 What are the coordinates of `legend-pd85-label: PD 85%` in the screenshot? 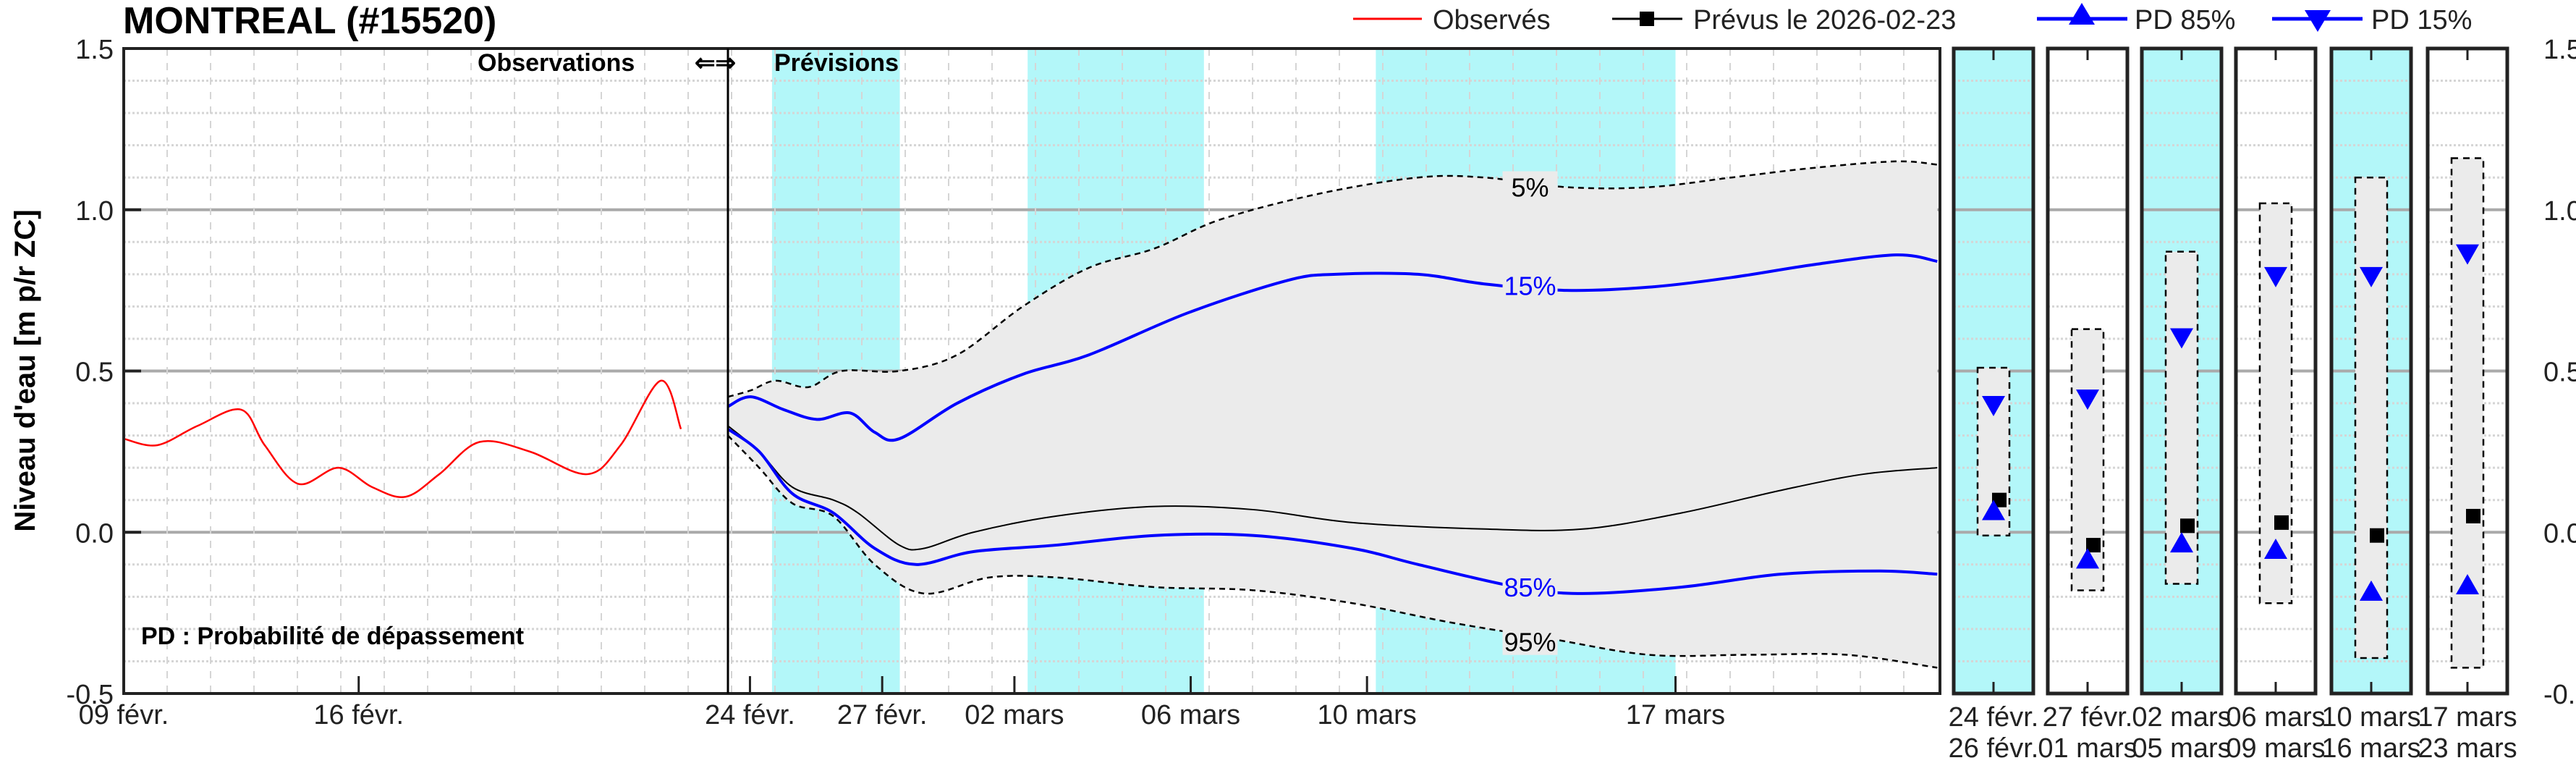 It's located at (2185, 20).